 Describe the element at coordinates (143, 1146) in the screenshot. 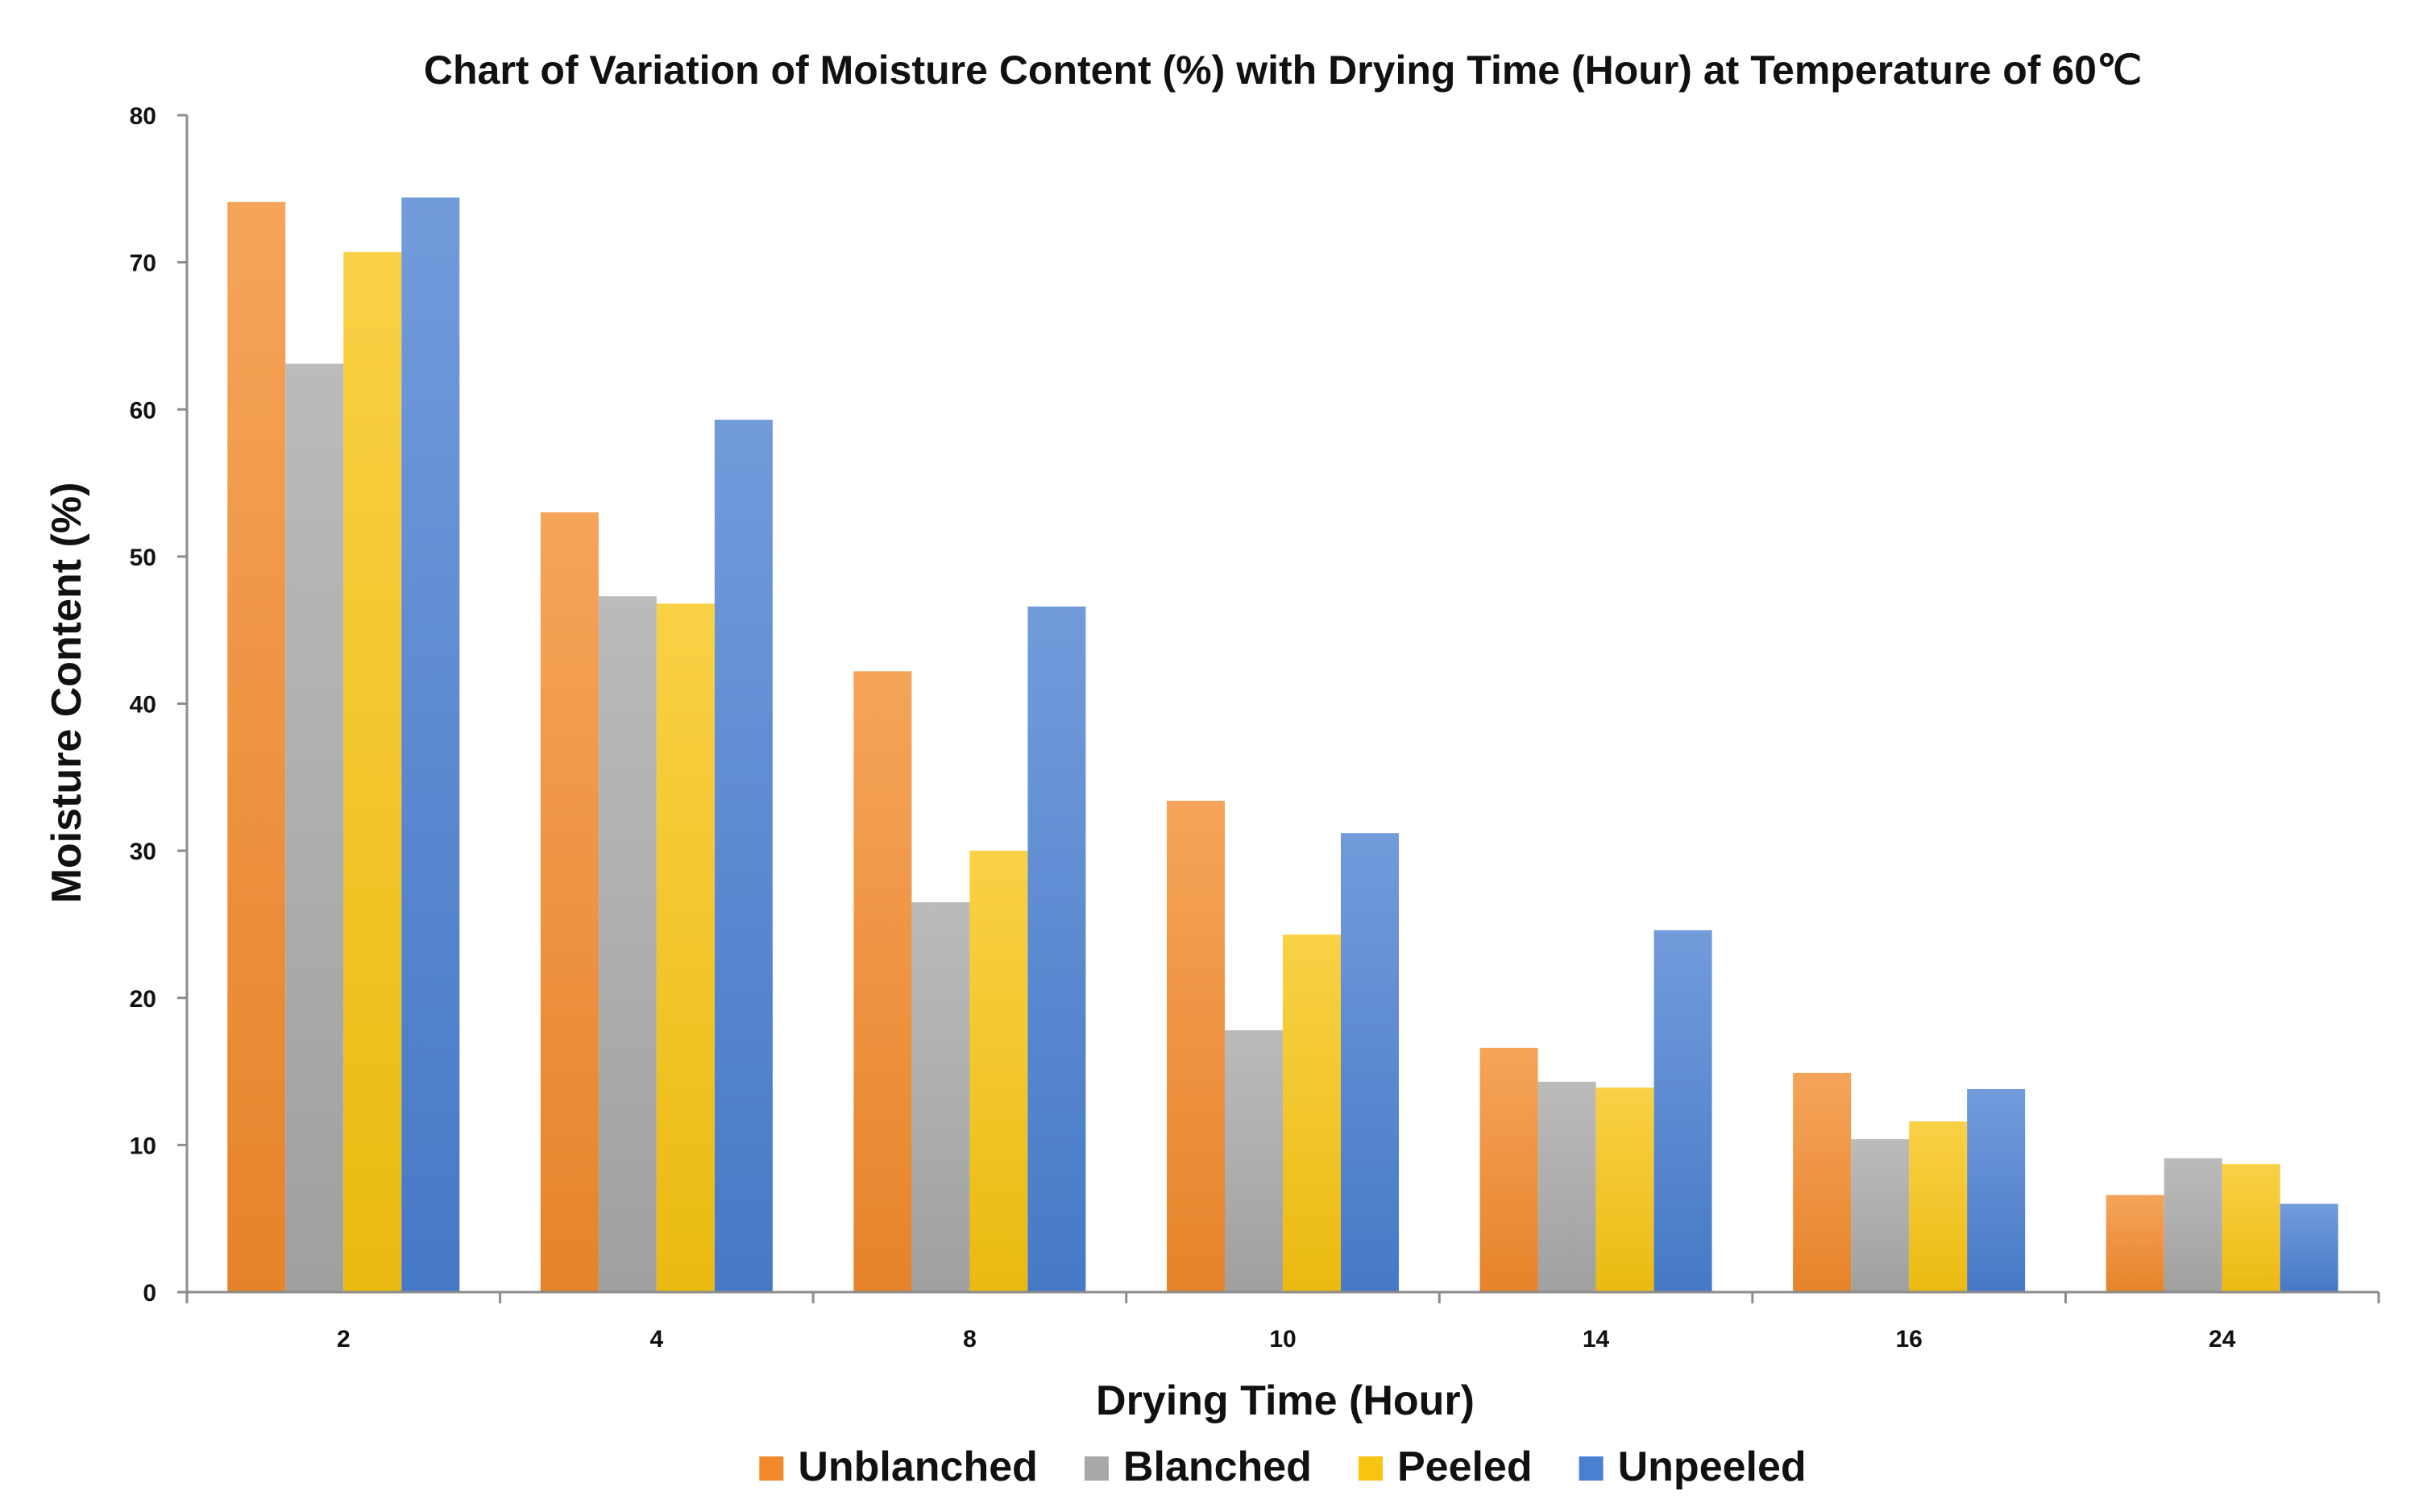

I see `y-tick-label: 10` at that location.